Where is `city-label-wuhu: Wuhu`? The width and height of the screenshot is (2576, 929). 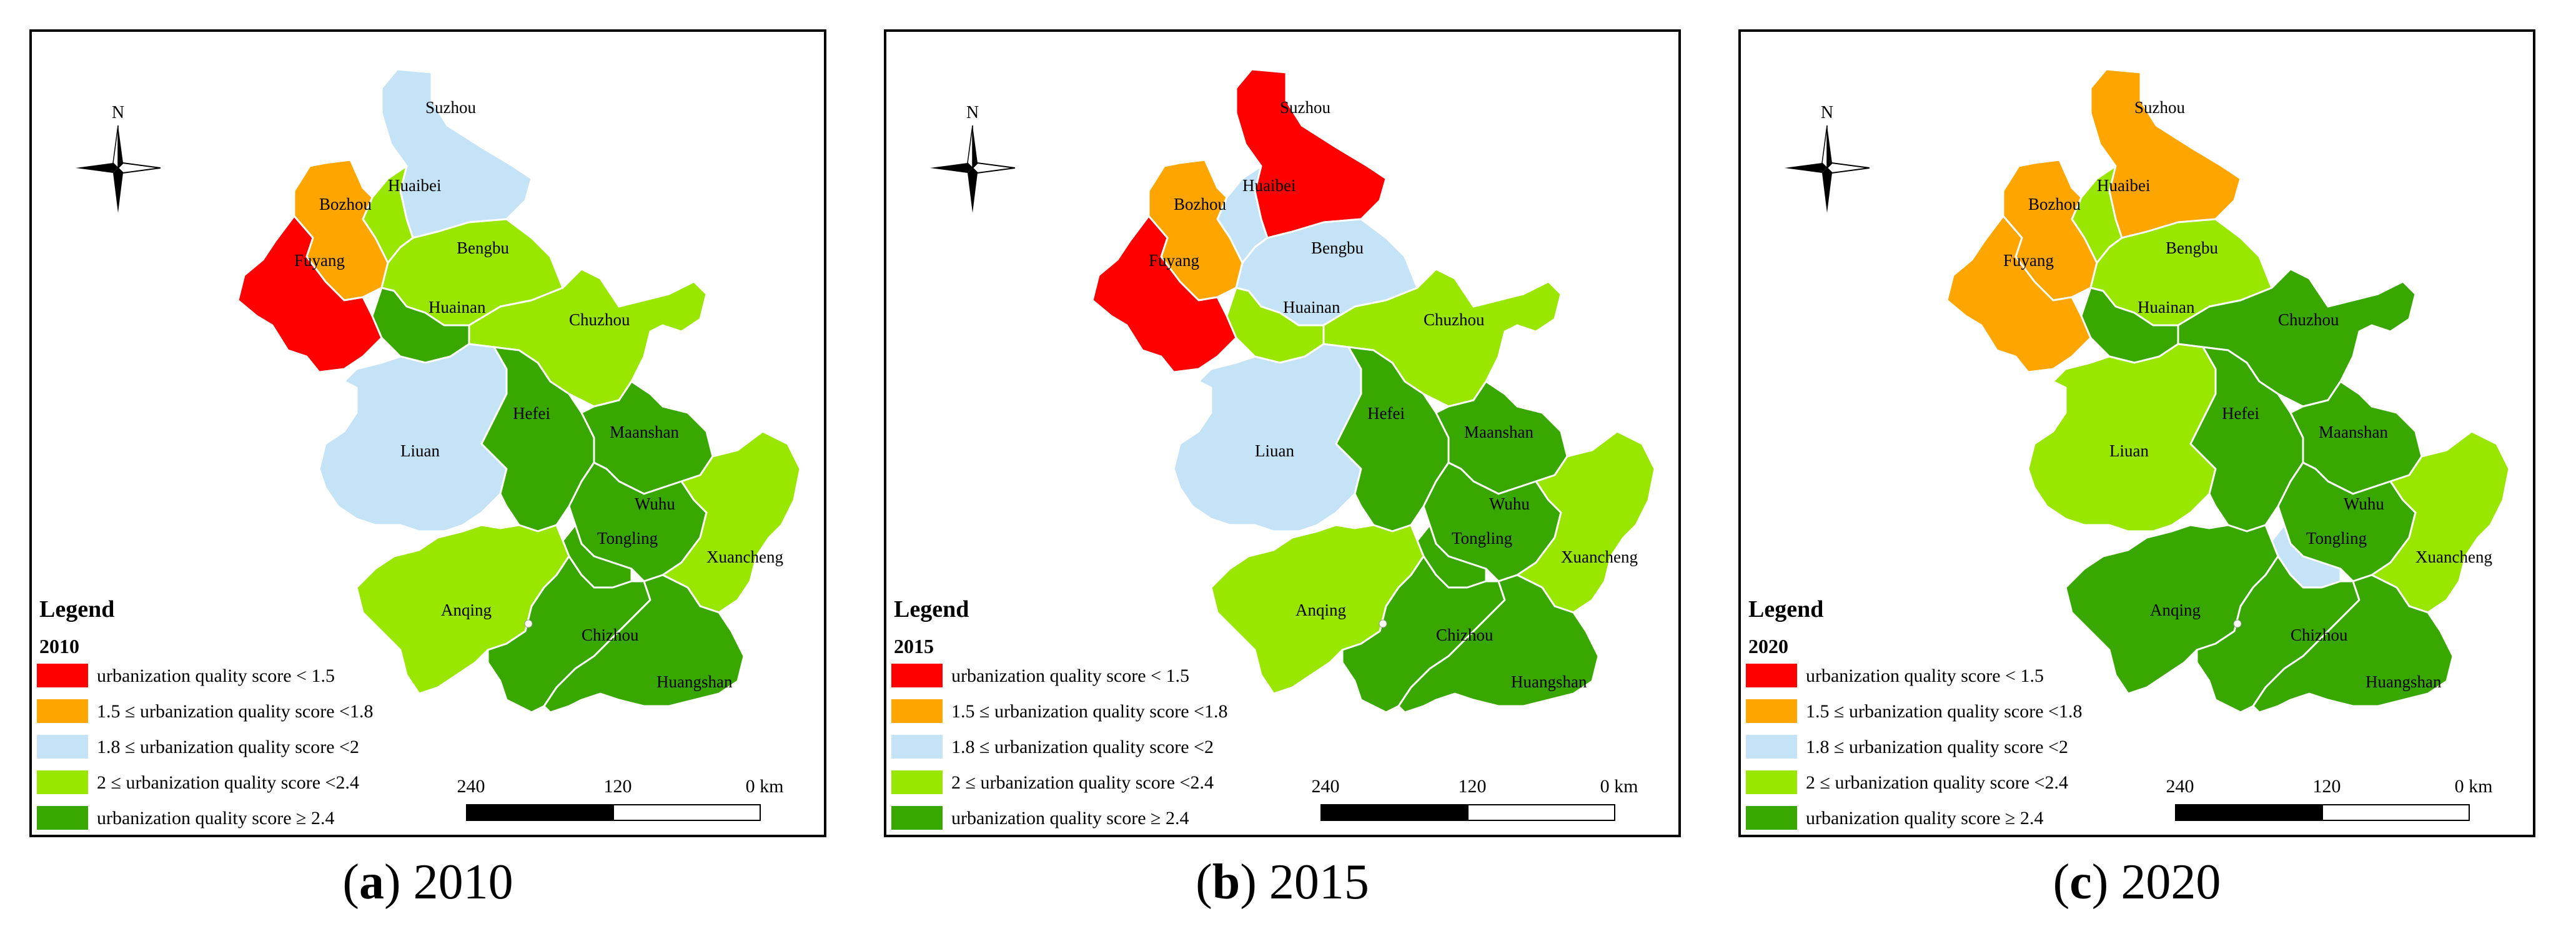 city-label-wuhu: Wuhu is located at coordinates (2364, 503).